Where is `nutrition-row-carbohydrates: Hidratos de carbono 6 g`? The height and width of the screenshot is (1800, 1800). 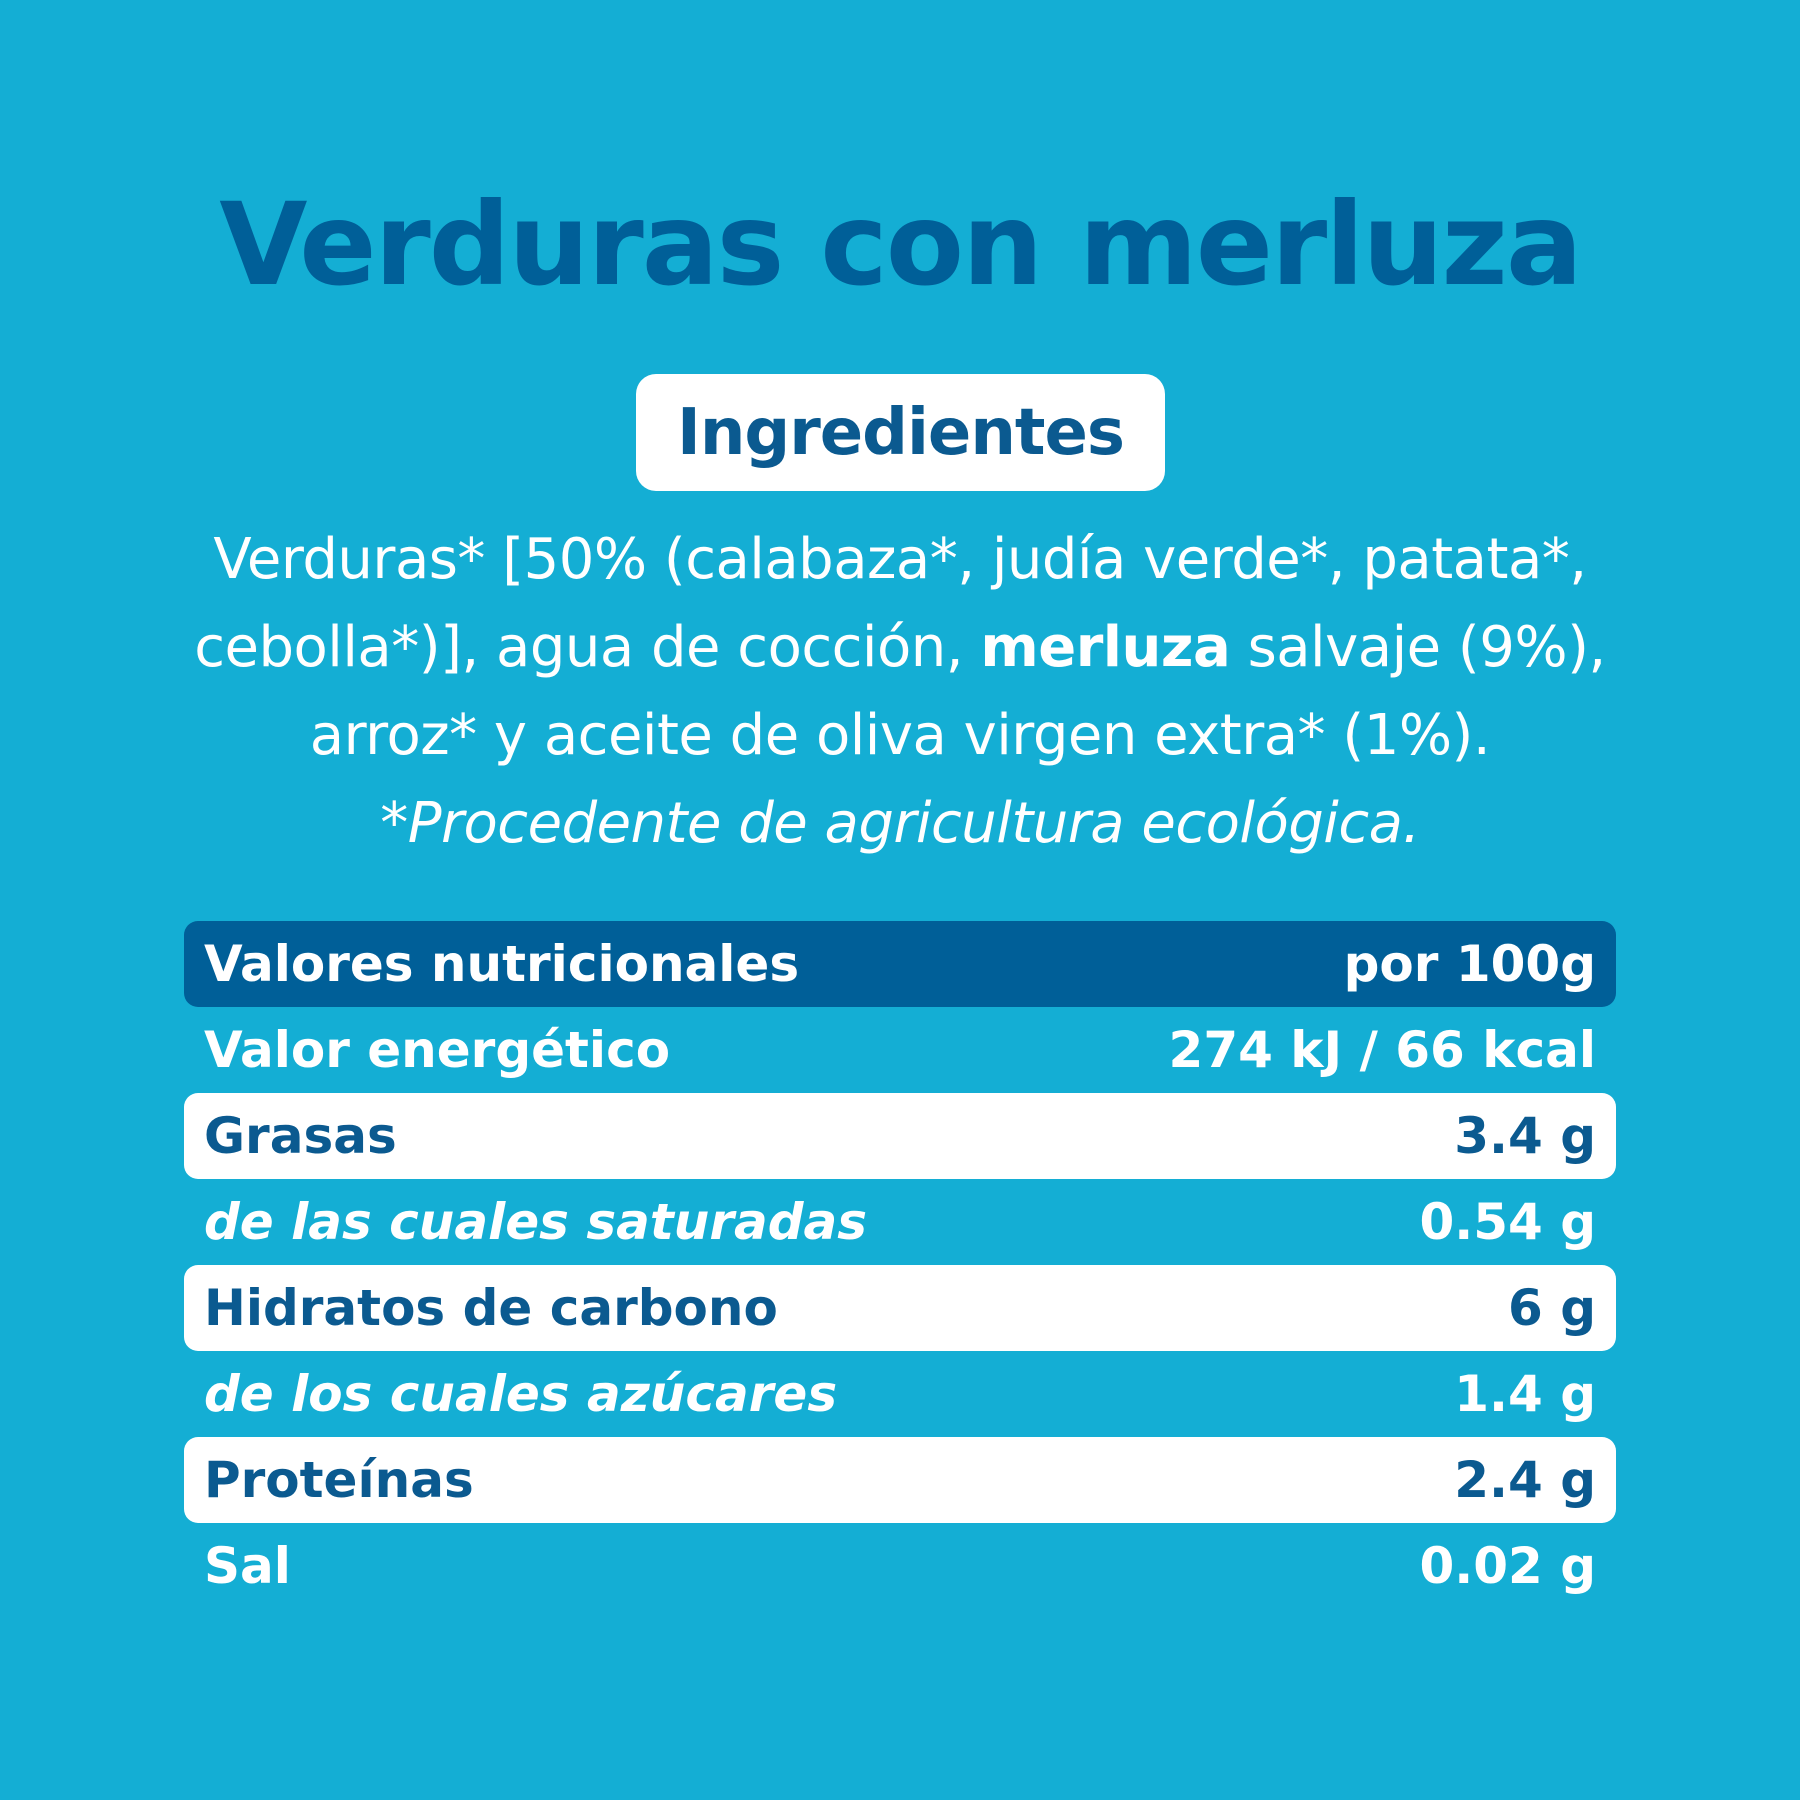
nutrition-row-carbohydrates: Hidratos de carbono 6 g is located at coordinates (900, 1308).